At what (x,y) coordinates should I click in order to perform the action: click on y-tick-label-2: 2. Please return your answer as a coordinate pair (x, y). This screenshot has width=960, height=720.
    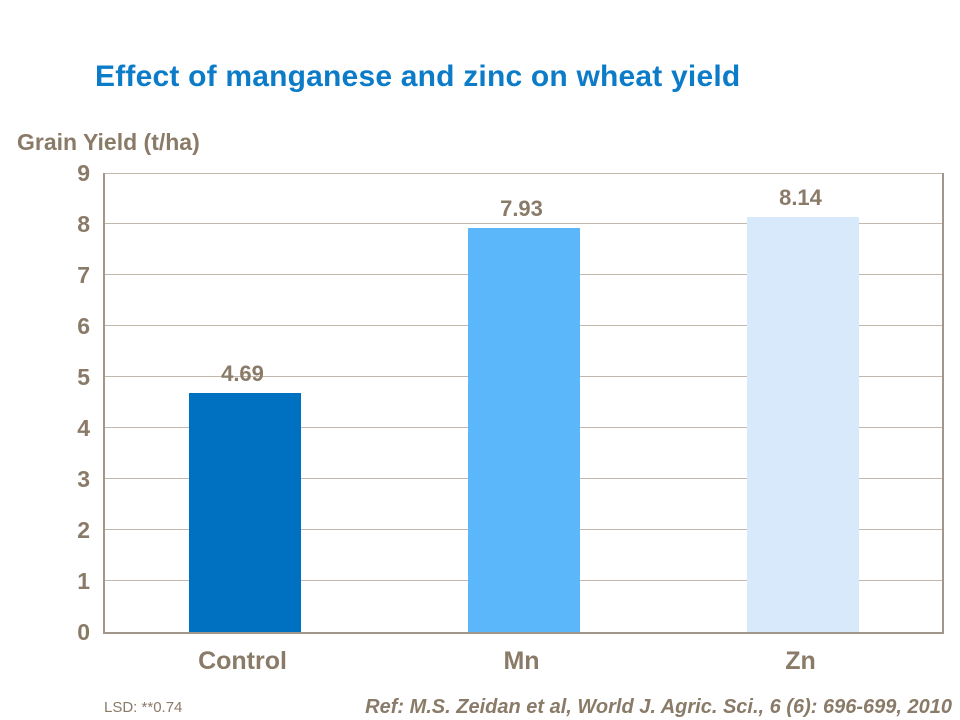
    Looking at the image, I should click on (83, 530).